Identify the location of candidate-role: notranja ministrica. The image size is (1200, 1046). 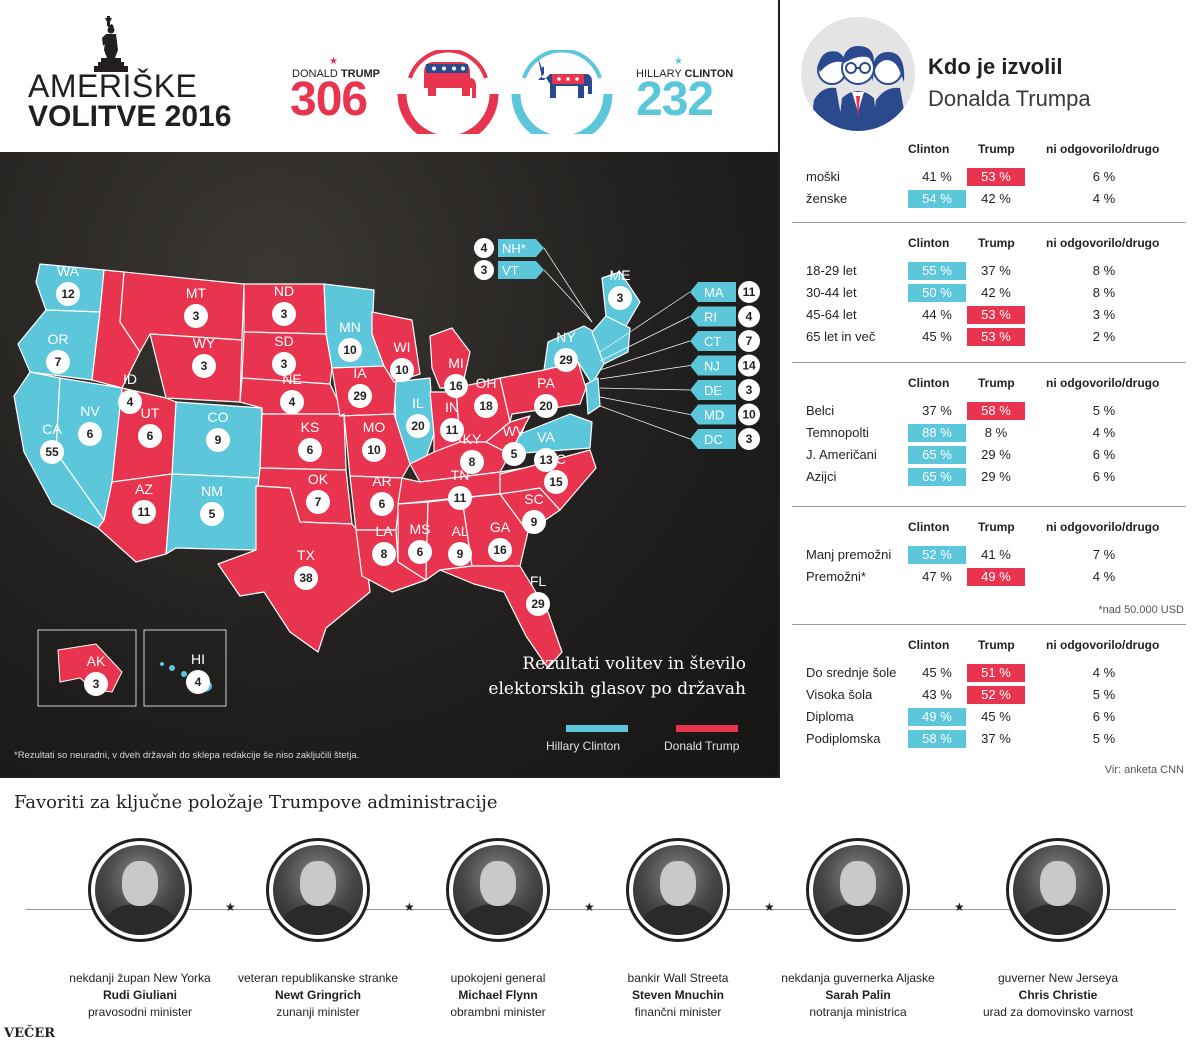
(858, 1012).